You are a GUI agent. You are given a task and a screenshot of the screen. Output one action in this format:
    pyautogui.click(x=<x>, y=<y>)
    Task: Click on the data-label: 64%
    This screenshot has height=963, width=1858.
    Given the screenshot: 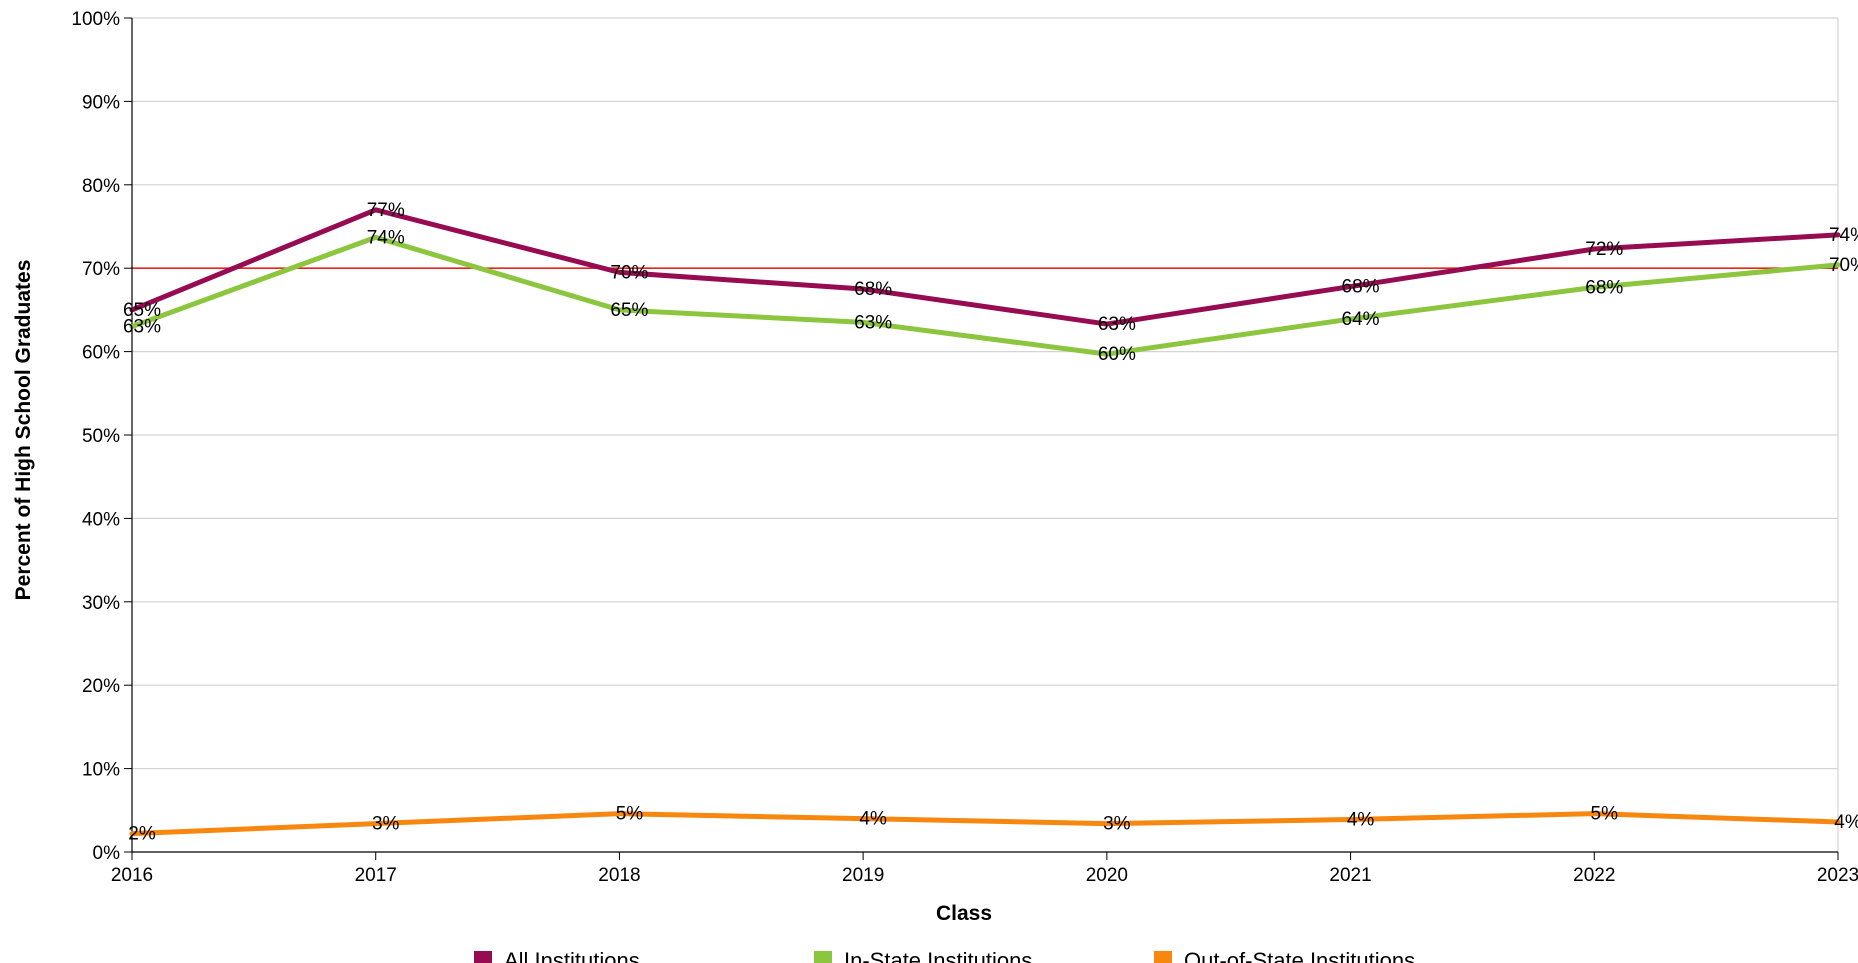 What is the action you would take?
    pyautogui.click(x=1361, y=319)
    